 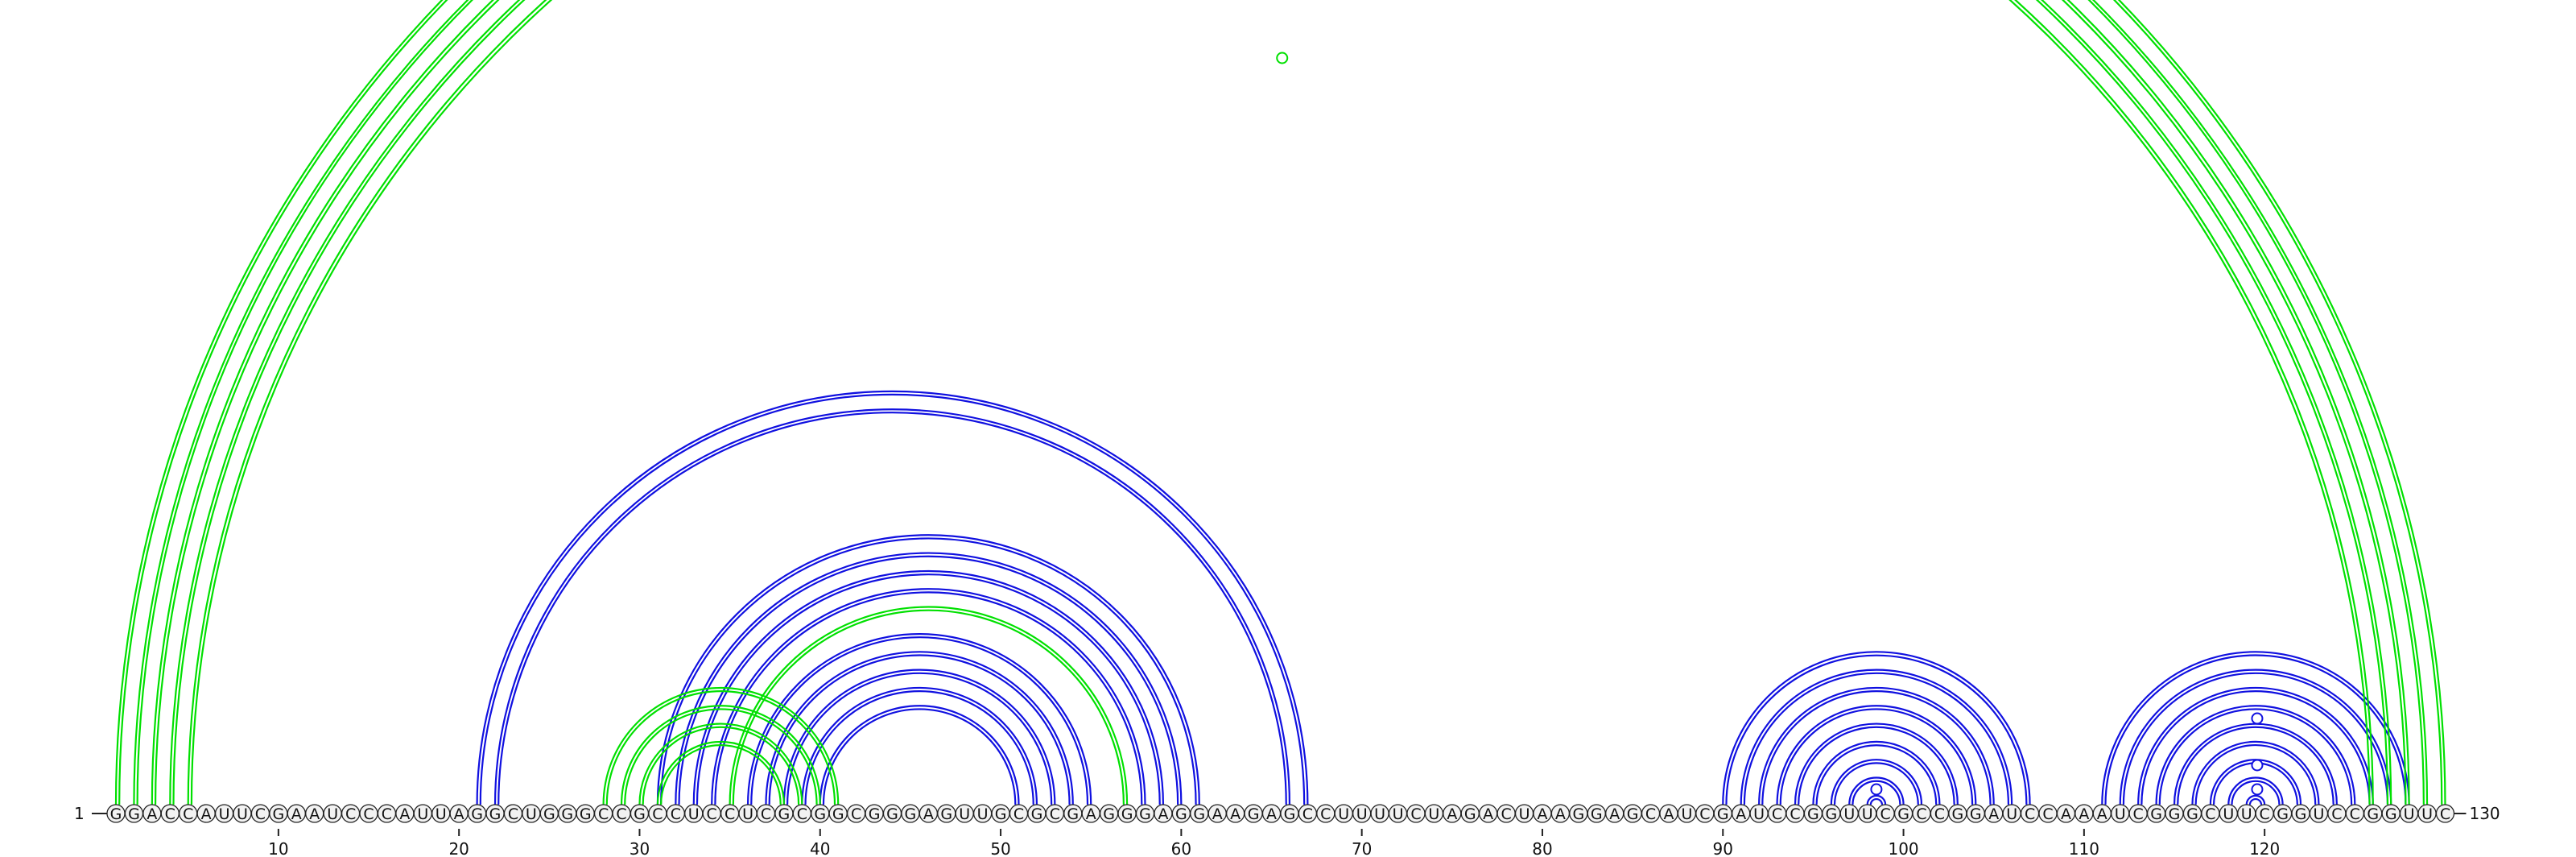 I want to click on nt-letter-12: A, so click(x=314, y=814).